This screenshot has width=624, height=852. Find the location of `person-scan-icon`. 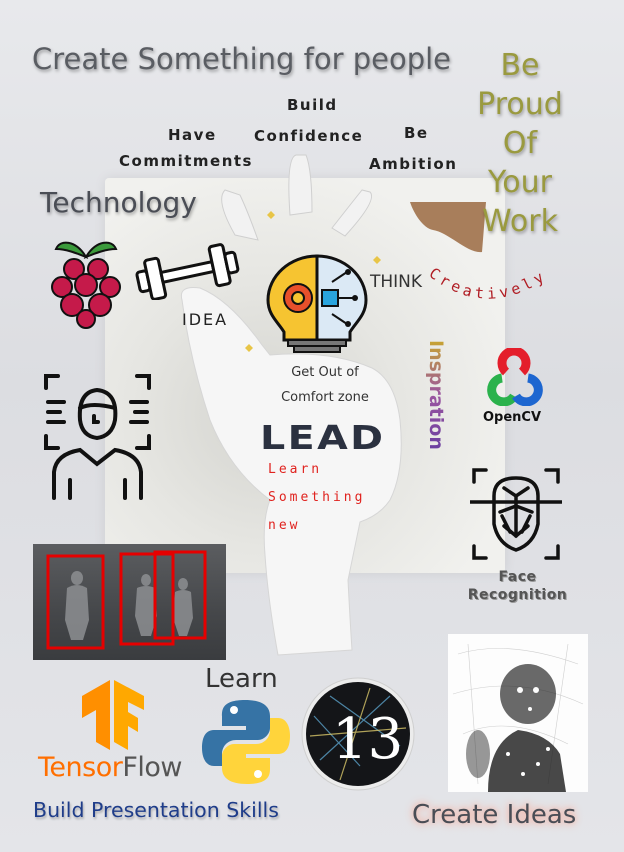

person-scan-icon is located at coordinates (97, 437).